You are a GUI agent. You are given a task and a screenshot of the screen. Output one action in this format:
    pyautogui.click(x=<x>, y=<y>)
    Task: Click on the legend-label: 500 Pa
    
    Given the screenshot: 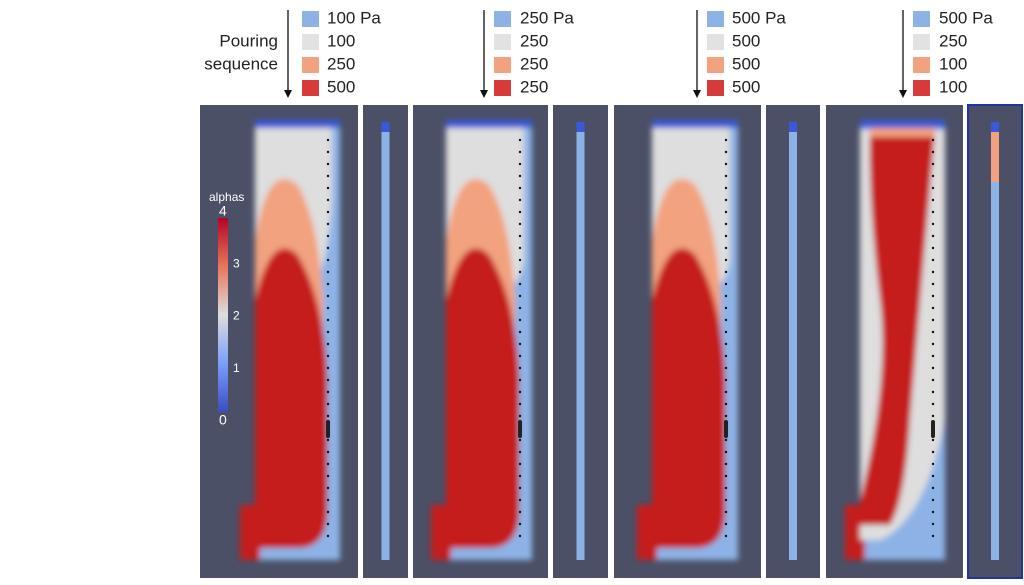 What is the action you would take?
    pyautogui.click(x=966, y=17)
    